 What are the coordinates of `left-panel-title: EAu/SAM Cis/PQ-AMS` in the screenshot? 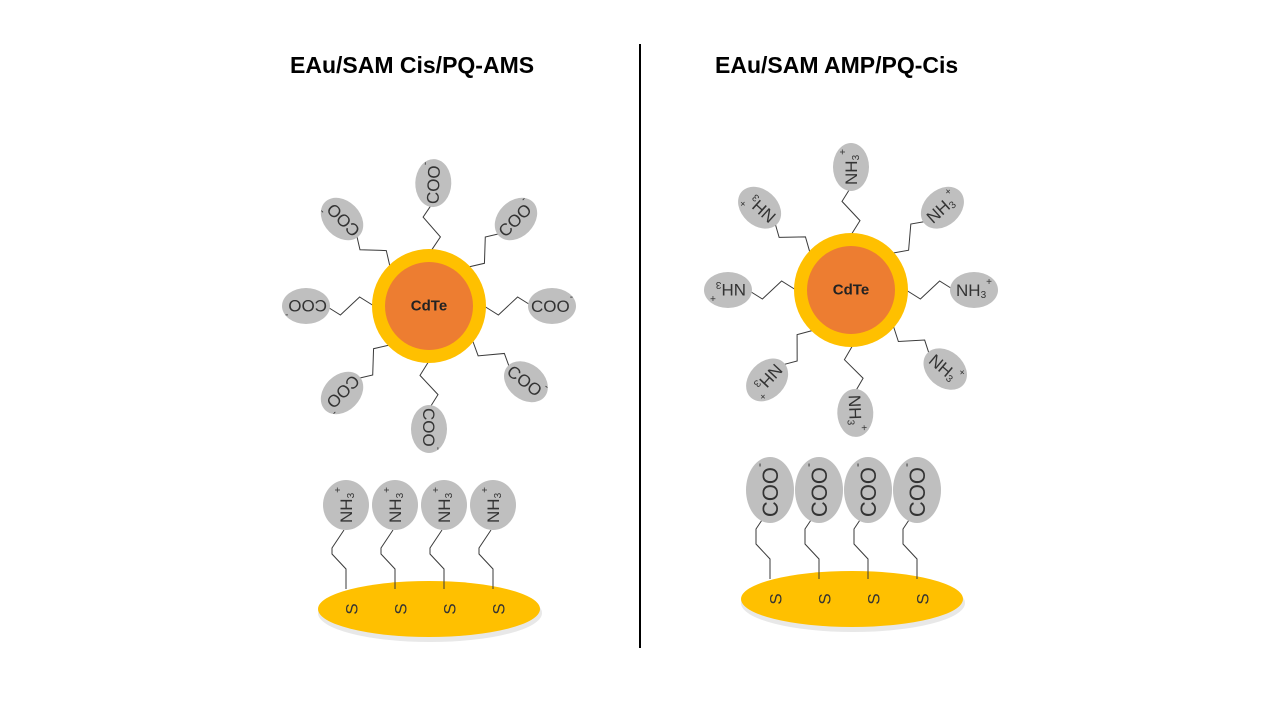 It's located at (412, 65).